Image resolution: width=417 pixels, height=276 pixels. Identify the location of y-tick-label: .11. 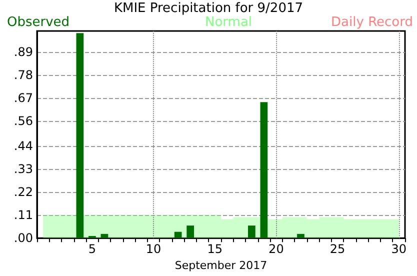
(23, 215).